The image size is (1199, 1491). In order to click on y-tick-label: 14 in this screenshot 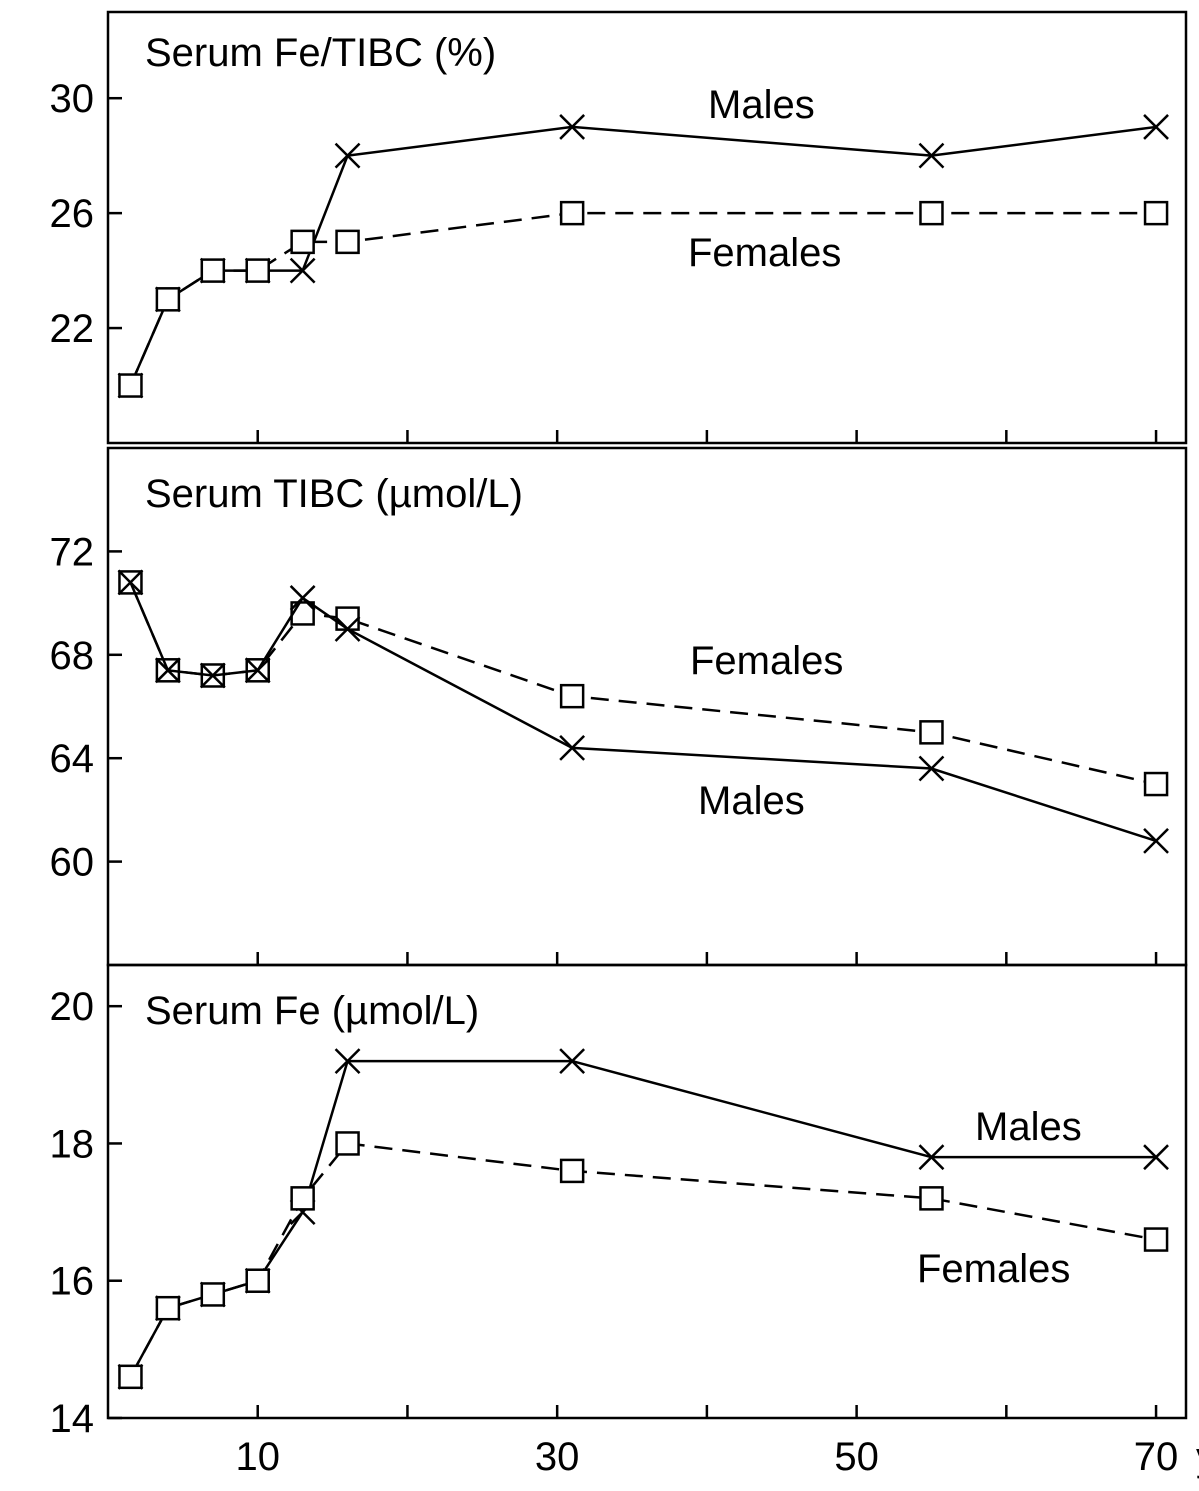, I will do `click(72, 1419)`.